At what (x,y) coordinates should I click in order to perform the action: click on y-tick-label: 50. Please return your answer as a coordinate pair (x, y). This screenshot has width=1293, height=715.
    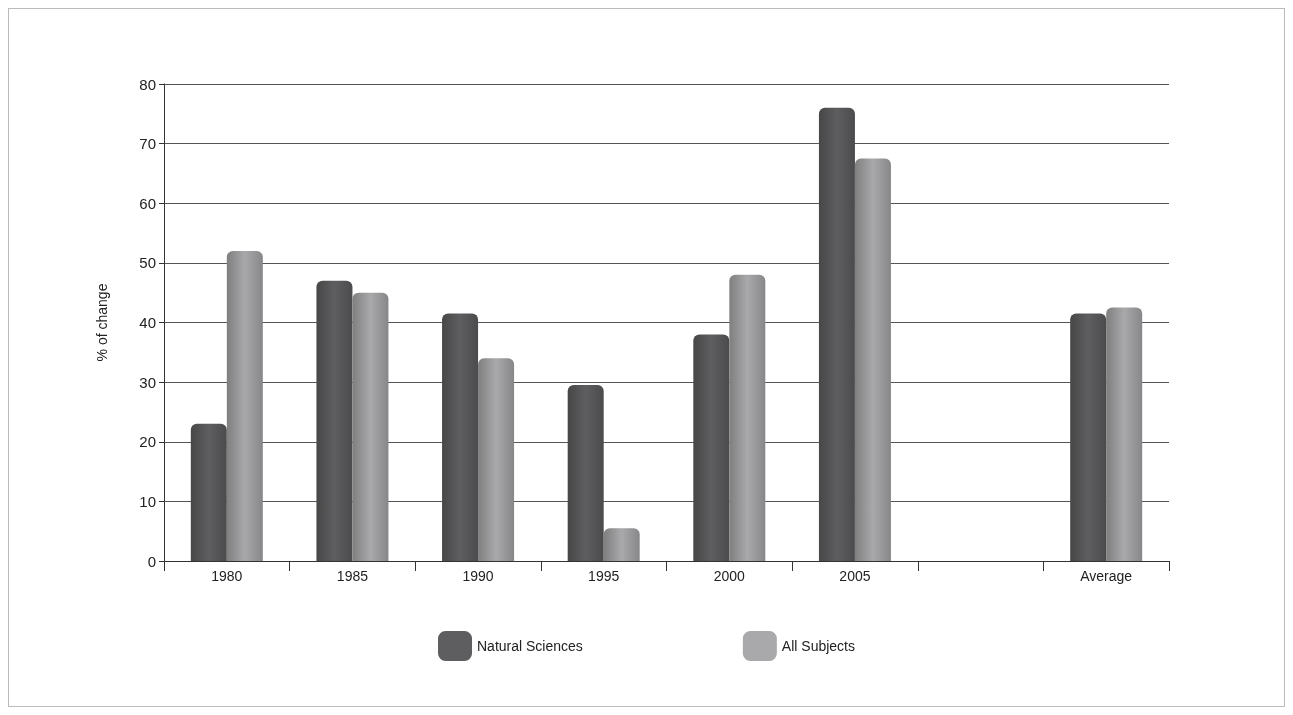
    Looking at the image, I should click on (147, 263).